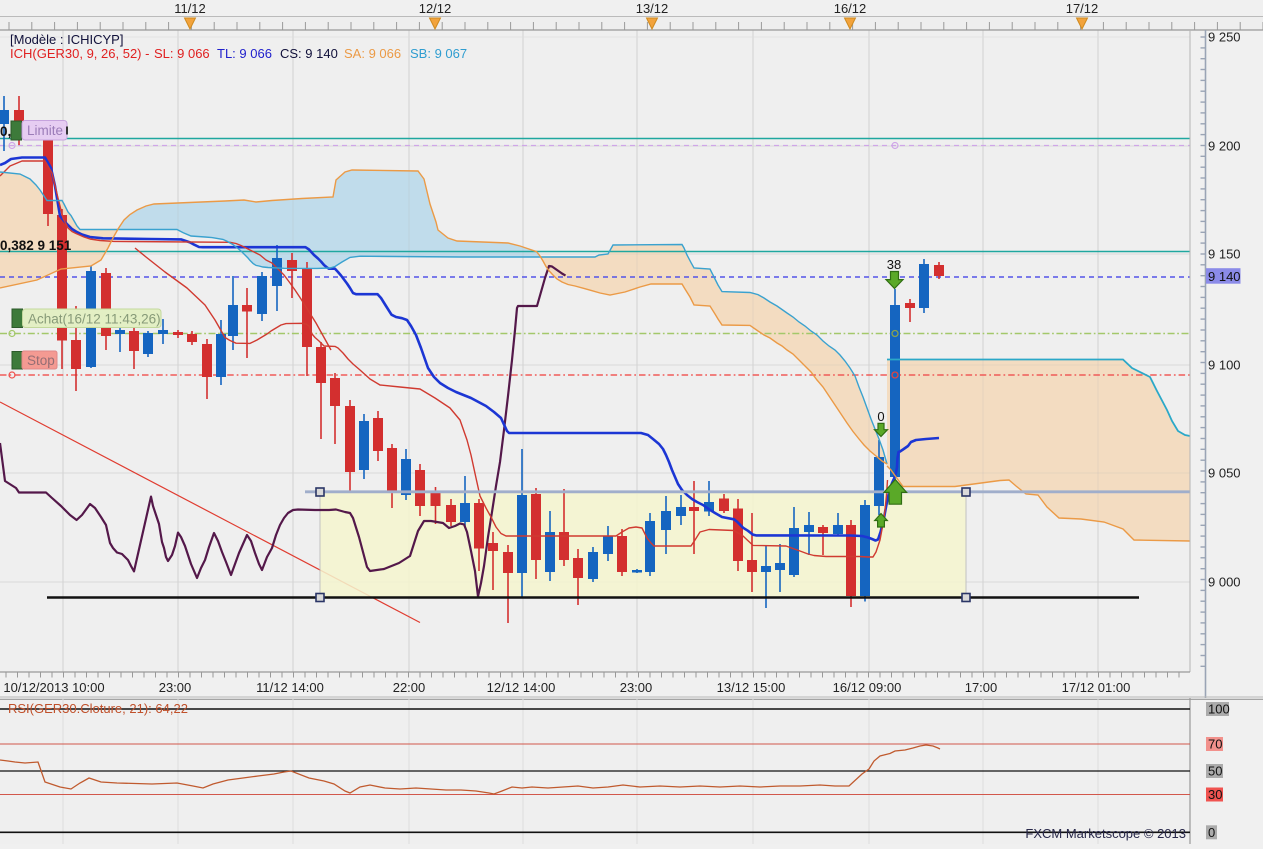 This screenshot has height=849, width=1263. Describe the element at coordinates (1224, 146) in the screenshot. I see `svg-text: 9 200` at that location.